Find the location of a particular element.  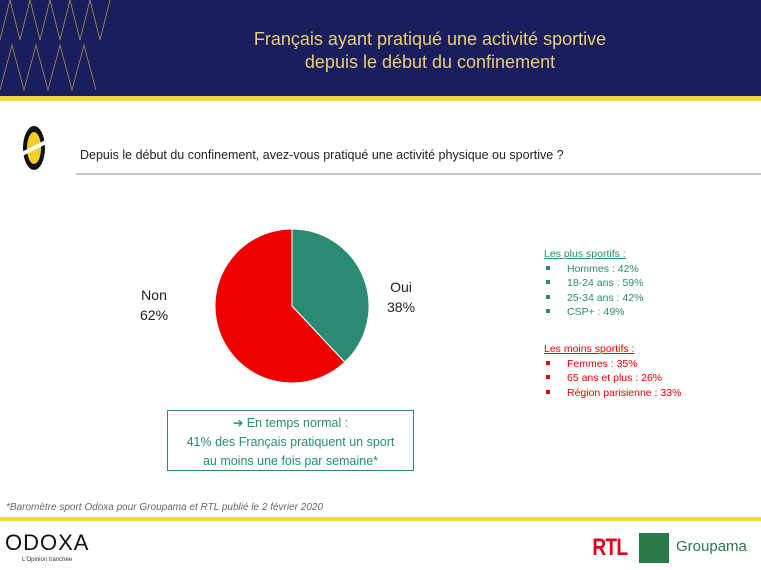

question-divider is located at coordinates (418, 174).